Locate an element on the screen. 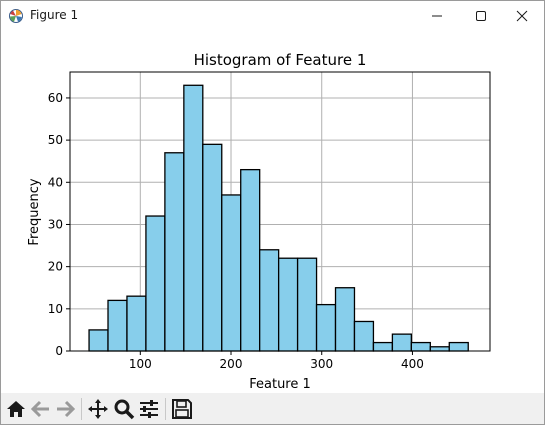  save-button is located at coordinates (182, 409).